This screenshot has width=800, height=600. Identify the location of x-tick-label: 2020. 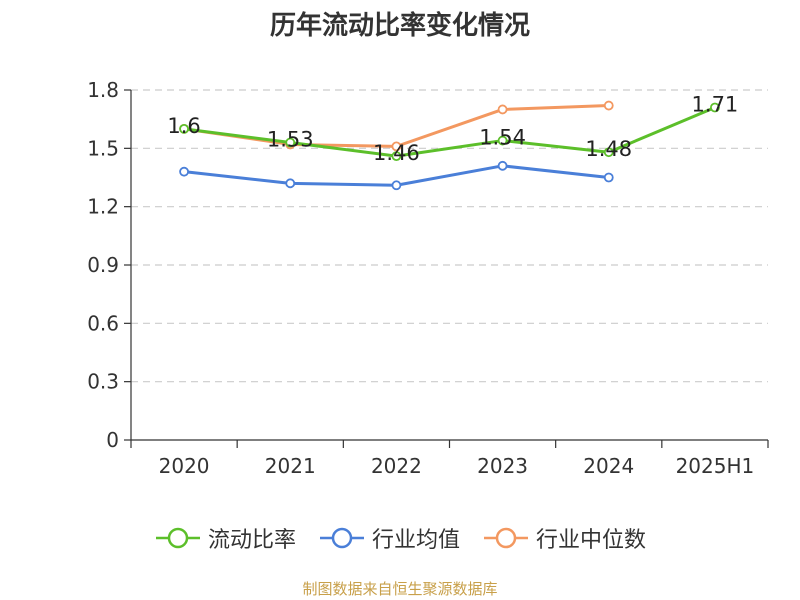
(184, 466).